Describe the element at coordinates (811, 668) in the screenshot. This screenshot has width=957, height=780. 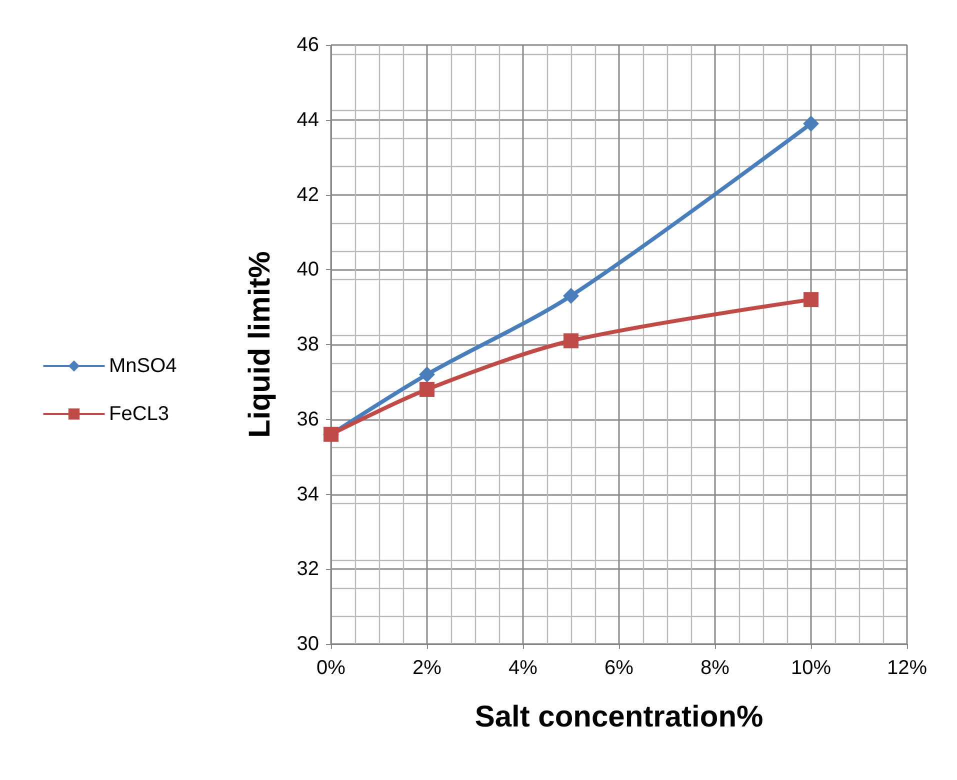
I see `x-tick-label: 10%` at that location.